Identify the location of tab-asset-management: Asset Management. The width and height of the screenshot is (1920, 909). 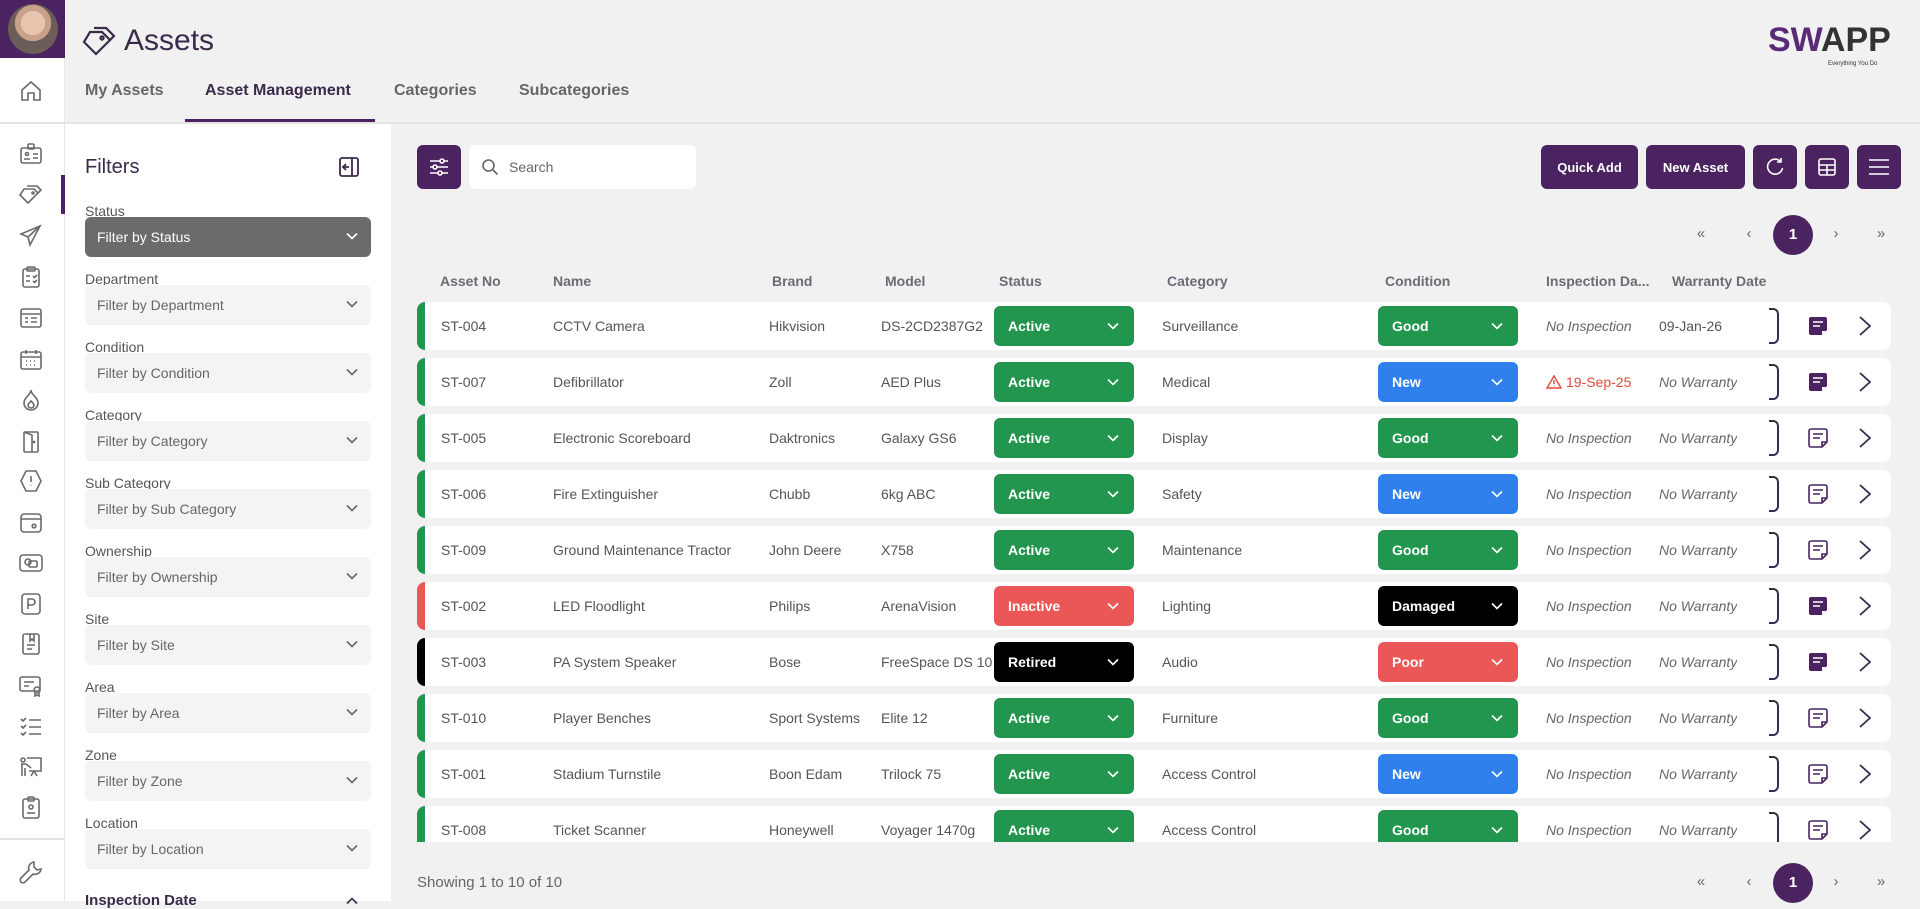
(280, 102).